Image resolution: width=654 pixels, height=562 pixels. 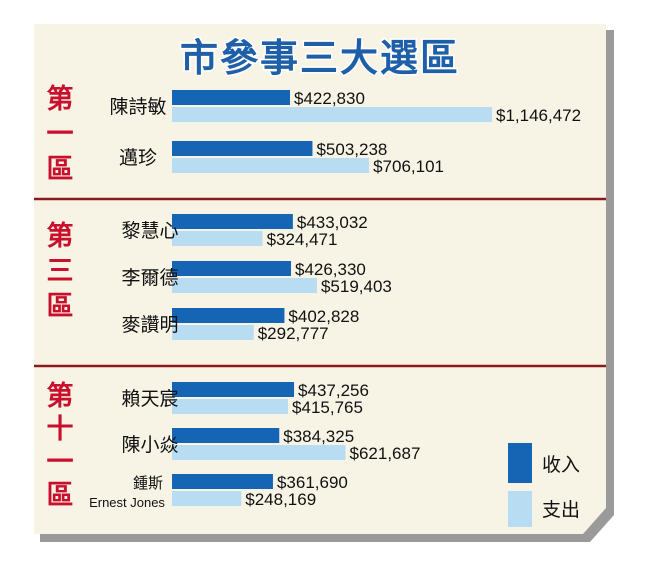 What do you see at coordinates (329, 98) in the screenshot?
I see `income-value-label: $422,830` at bounding box center [329, 98].